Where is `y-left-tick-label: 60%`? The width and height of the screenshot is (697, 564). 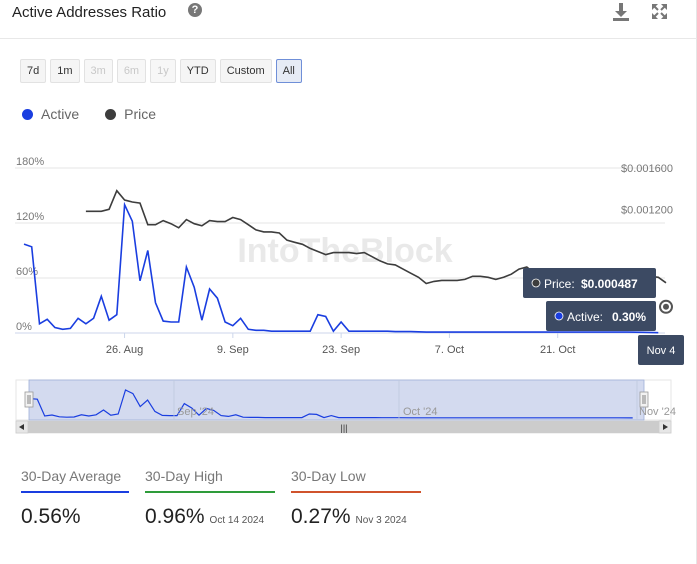
y-left-tick-label: 60% is located at coordinates (27, 272).